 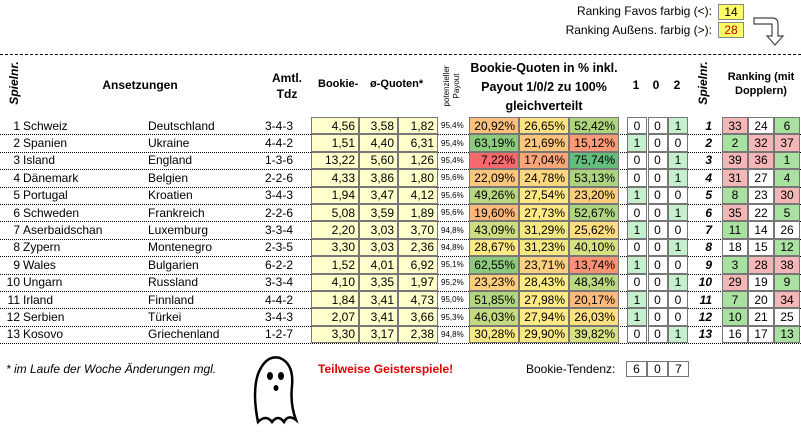 I want to click on odds: 3,66, so click(x=418, y=317).